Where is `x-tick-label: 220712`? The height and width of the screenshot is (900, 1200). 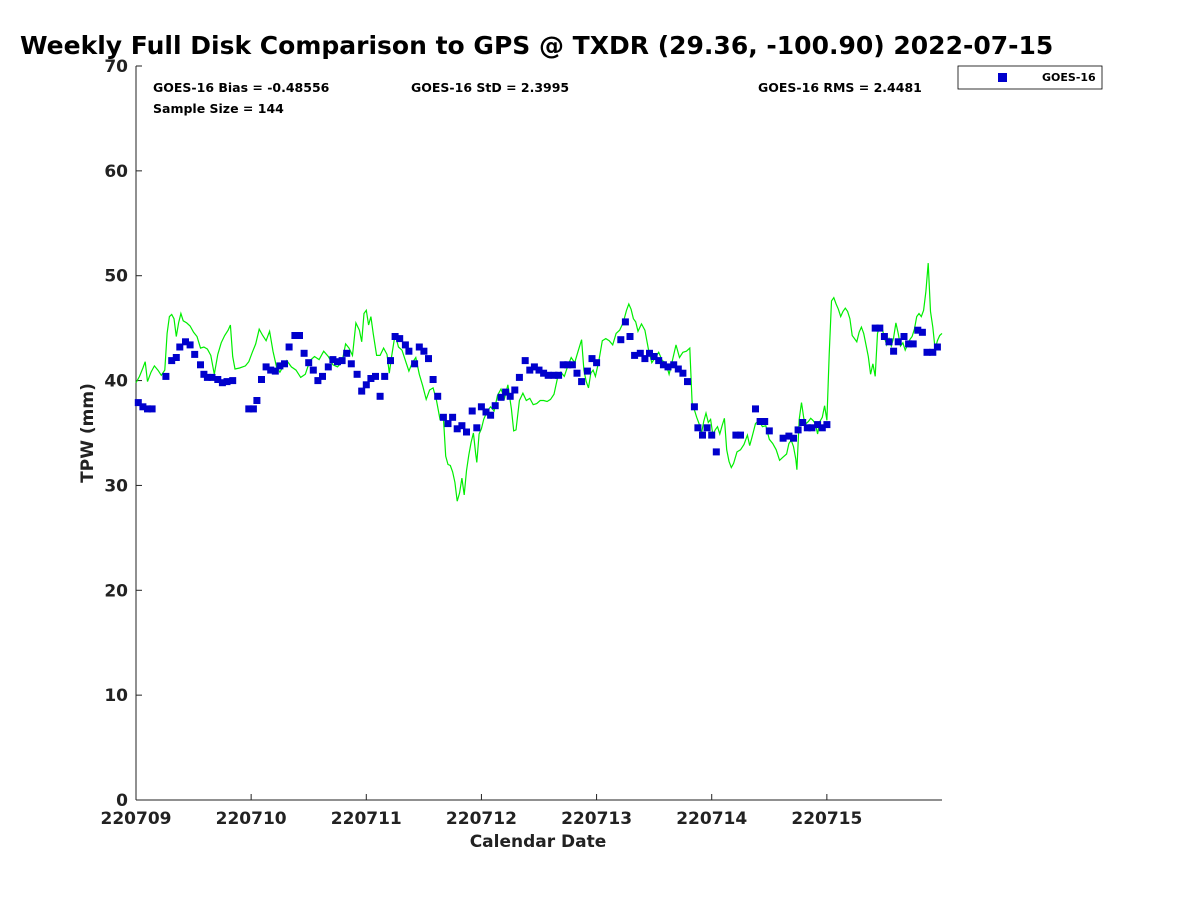
x-tick-label: 220712 is located at coordinates (481, 819).